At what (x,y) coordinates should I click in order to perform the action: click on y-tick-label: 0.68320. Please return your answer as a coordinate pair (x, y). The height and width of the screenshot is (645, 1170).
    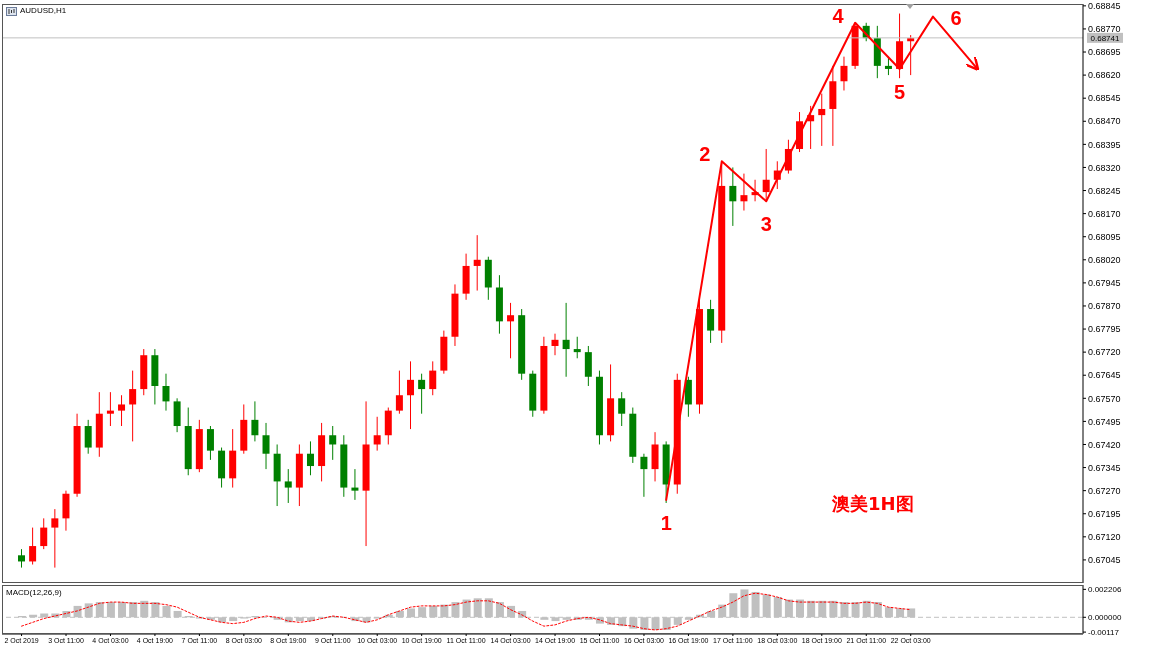
    Looking at the image, I should click on (1104, 167).